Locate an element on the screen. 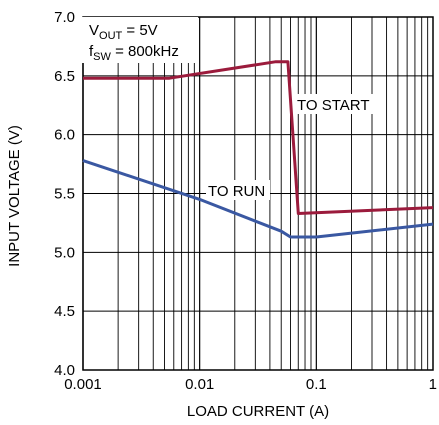  y-tick-label: 5.0 is located at coordinates (64, 252).